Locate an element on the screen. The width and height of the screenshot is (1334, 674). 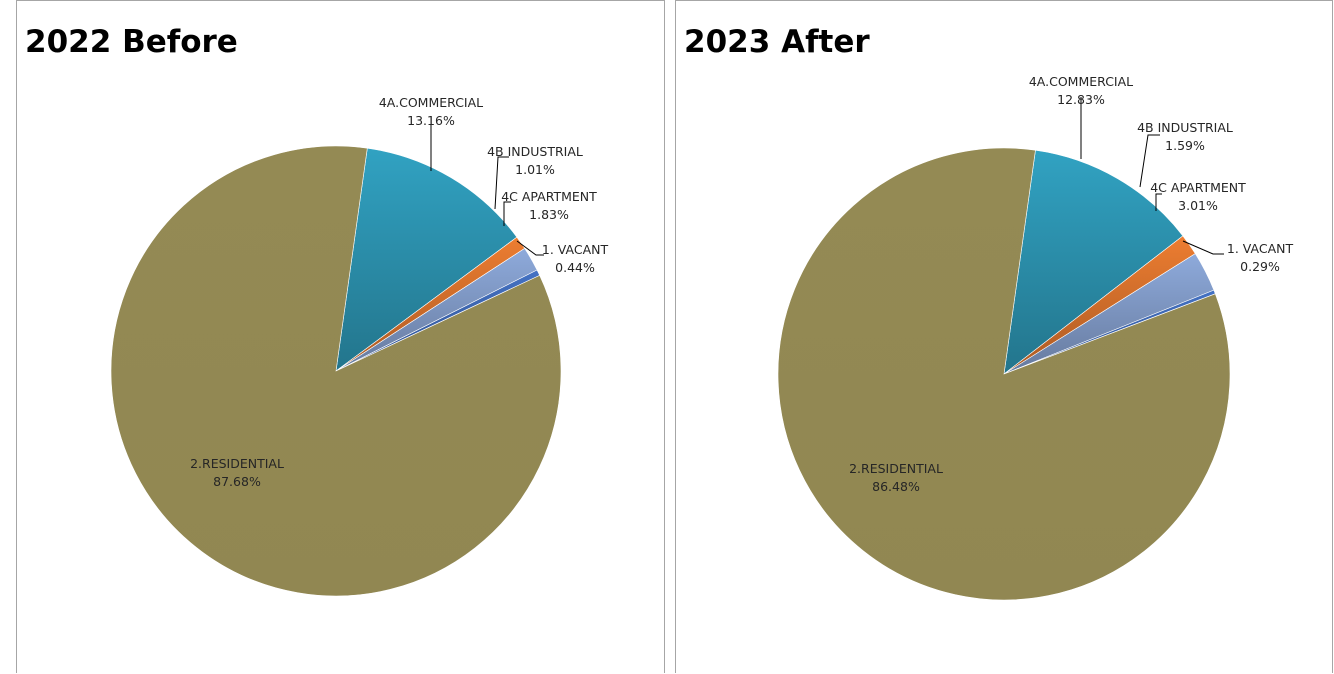
chart-title-2023: 2023 After is located at coordinates (777, 42).